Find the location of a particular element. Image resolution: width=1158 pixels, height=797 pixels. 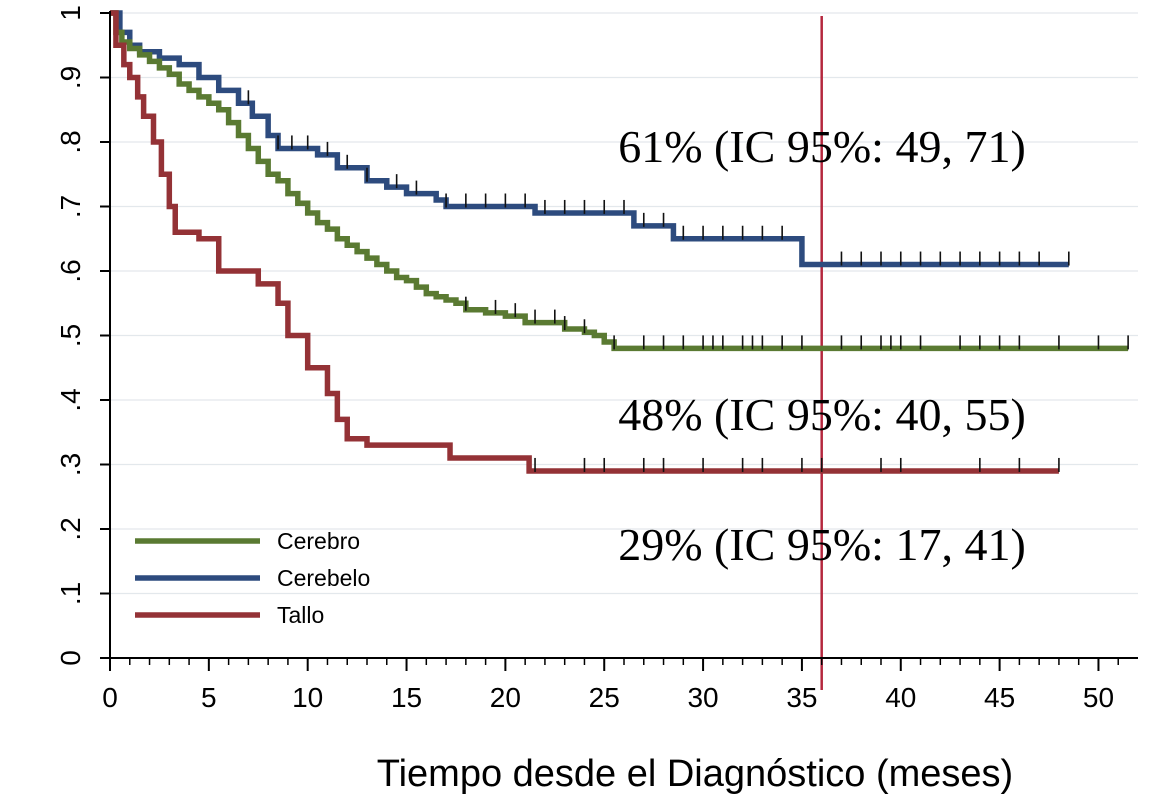

y-tick-label-1: .1 is located at coordinates (70, 593).